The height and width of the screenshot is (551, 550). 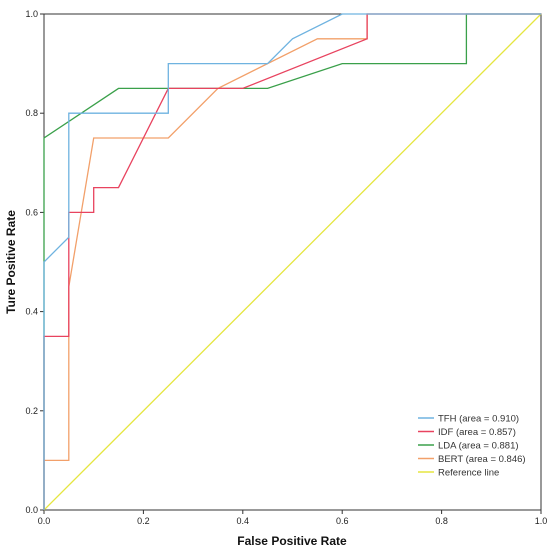 I want to click on x-tick-label: 0.6, so click(x=342, y=521).